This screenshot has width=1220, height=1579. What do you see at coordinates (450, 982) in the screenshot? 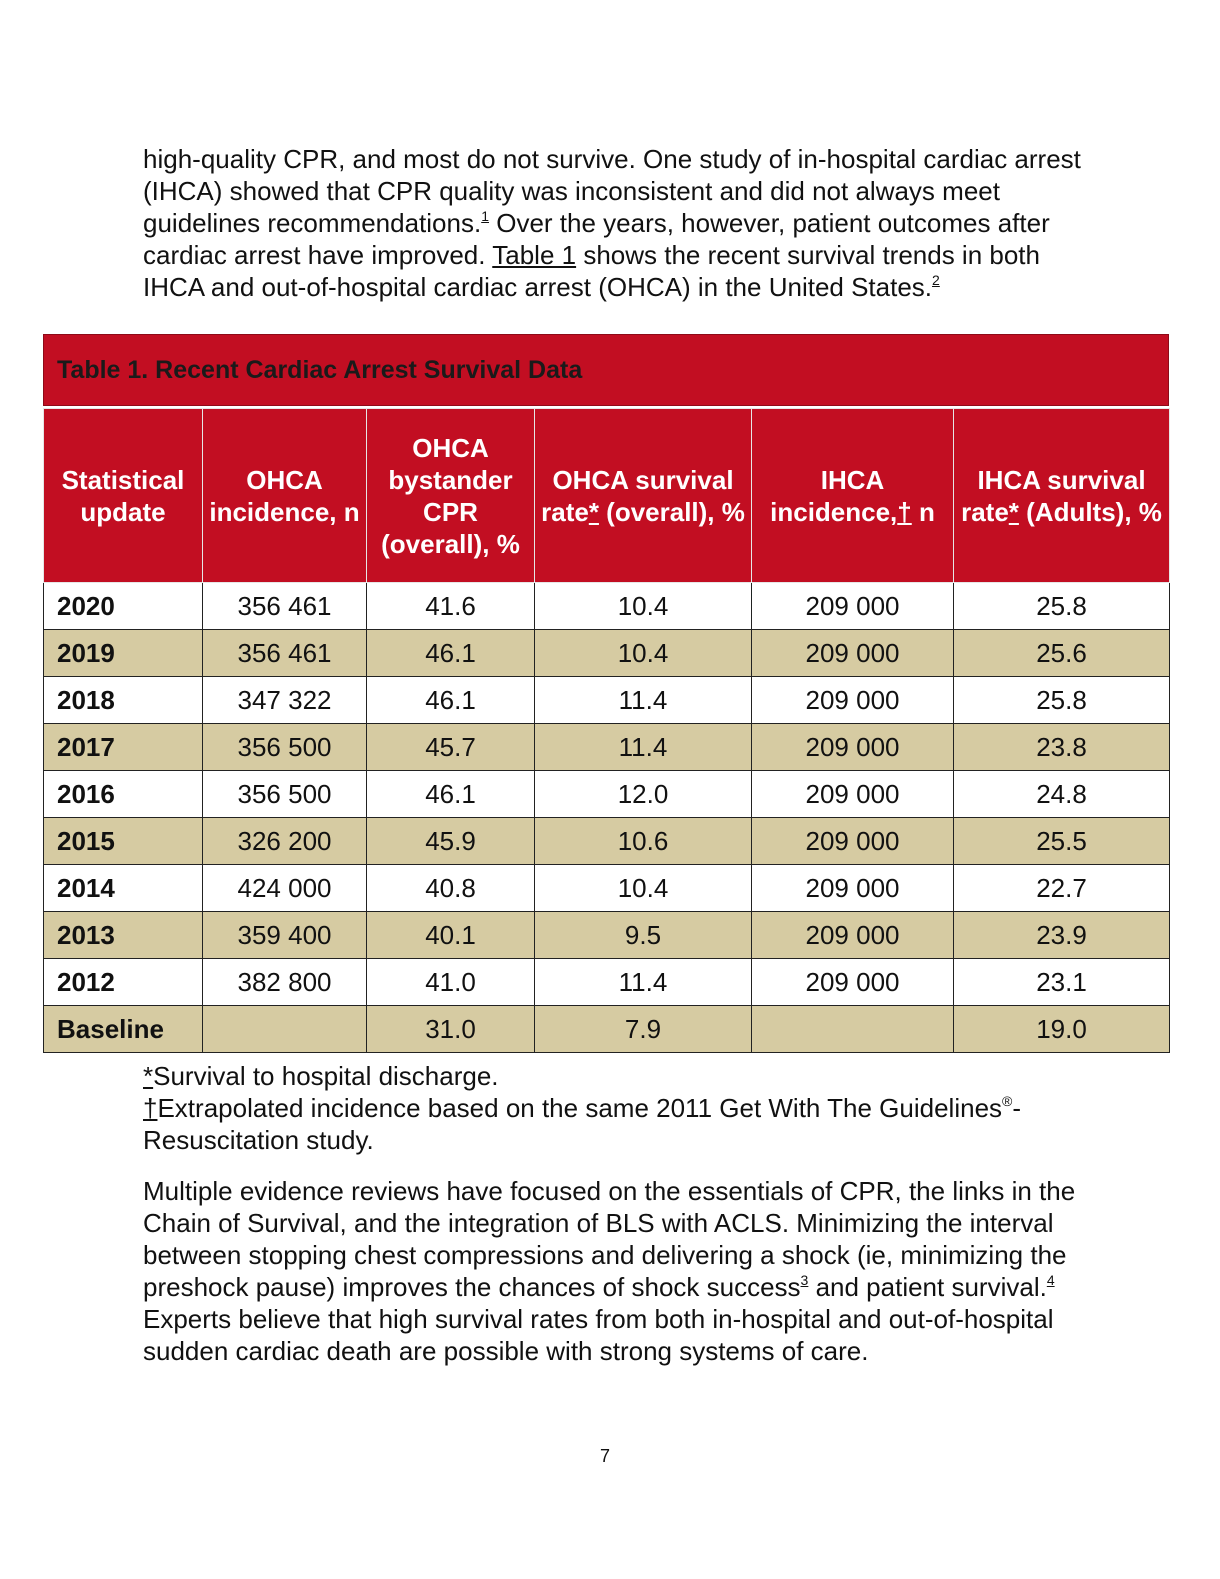
I see `cell-bystander-cpr: 41.0` at bounding box center [450, 982].